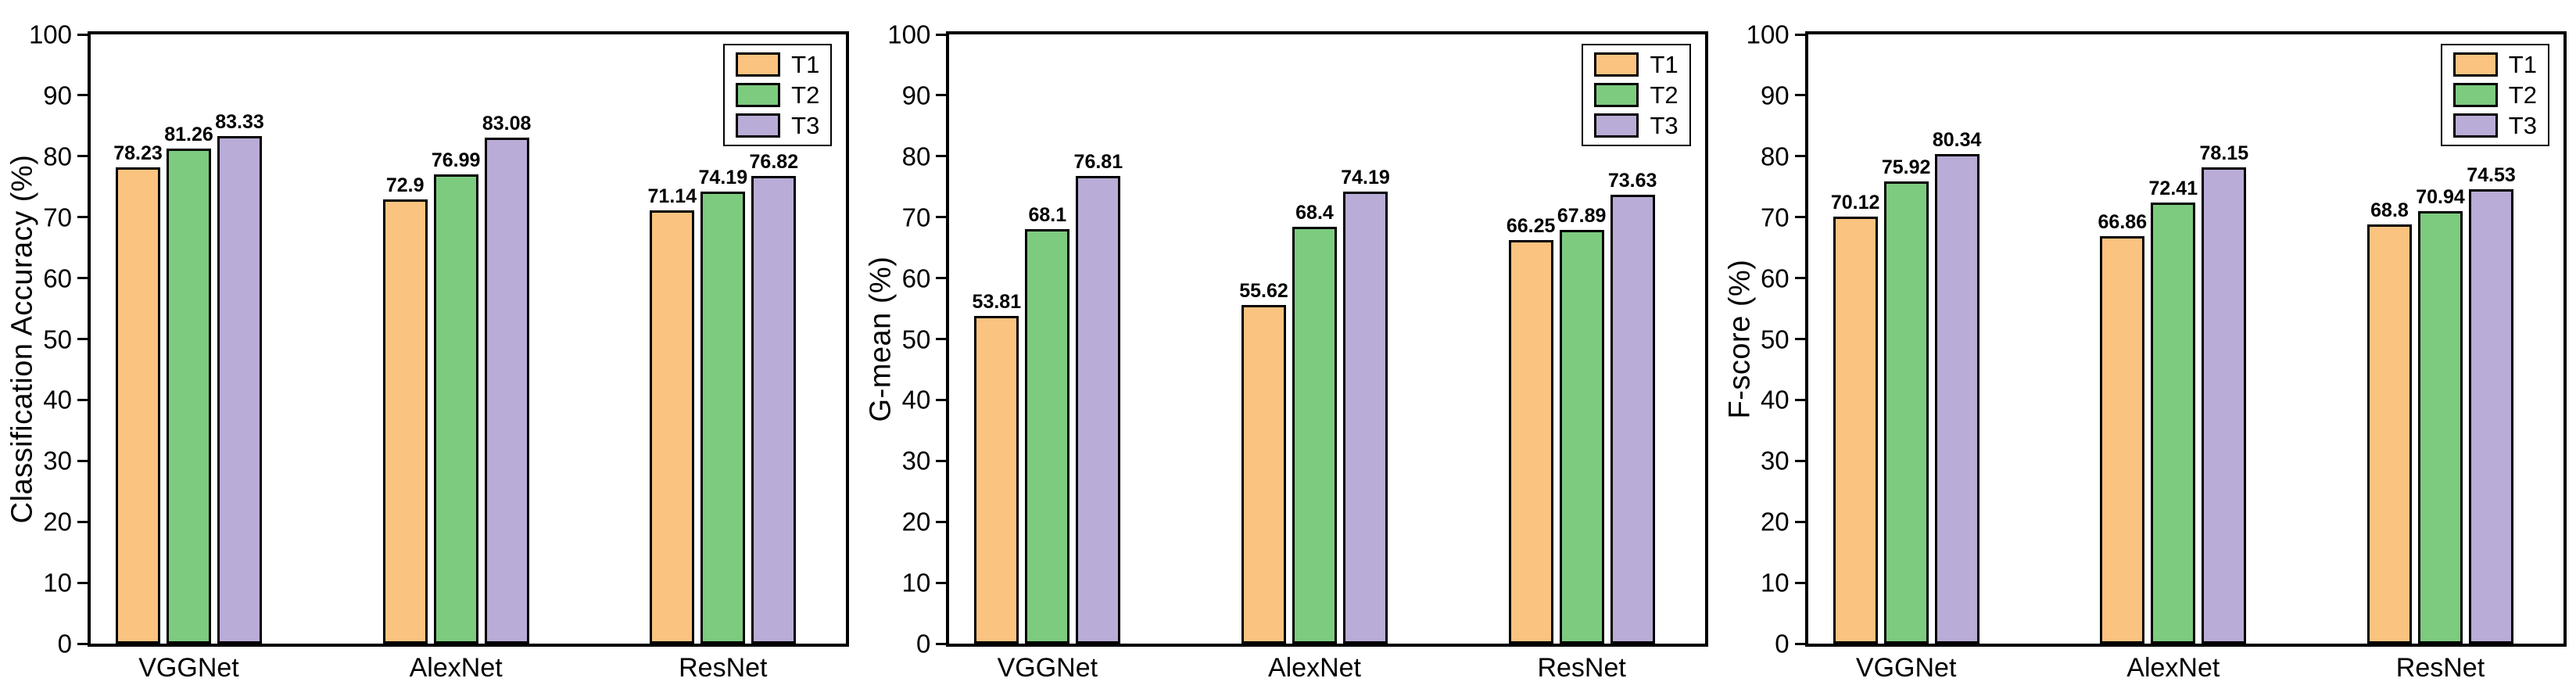  What do you see at coordinates (456, 397) in the screenshot?
I see `bar-t2-alexnet: 76.99` at bounding box center [456, 397].